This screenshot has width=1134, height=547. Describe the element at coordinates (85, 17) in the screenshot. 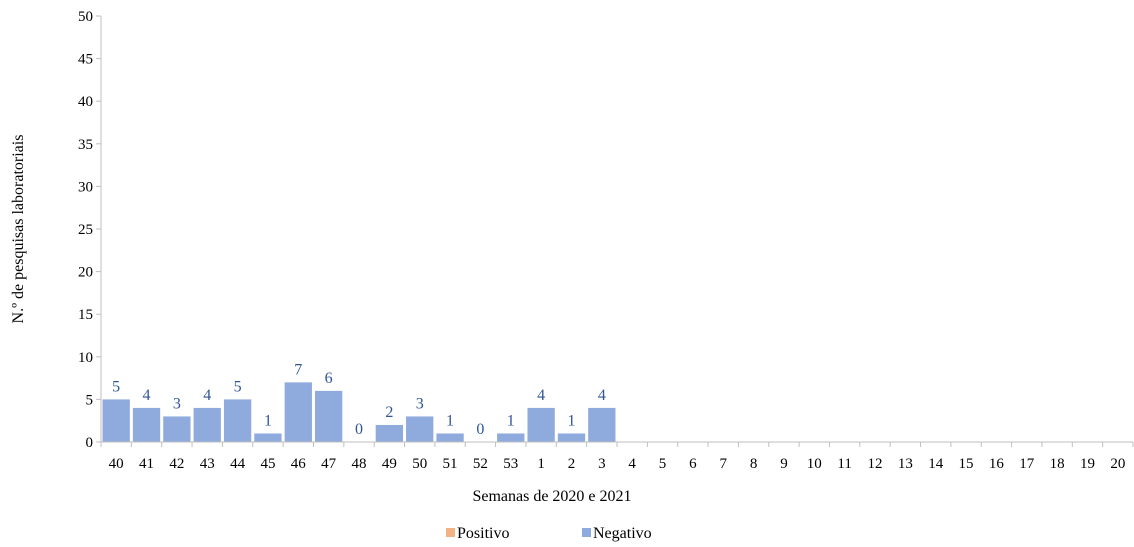

I see `y-tick-label: 50` at that location.